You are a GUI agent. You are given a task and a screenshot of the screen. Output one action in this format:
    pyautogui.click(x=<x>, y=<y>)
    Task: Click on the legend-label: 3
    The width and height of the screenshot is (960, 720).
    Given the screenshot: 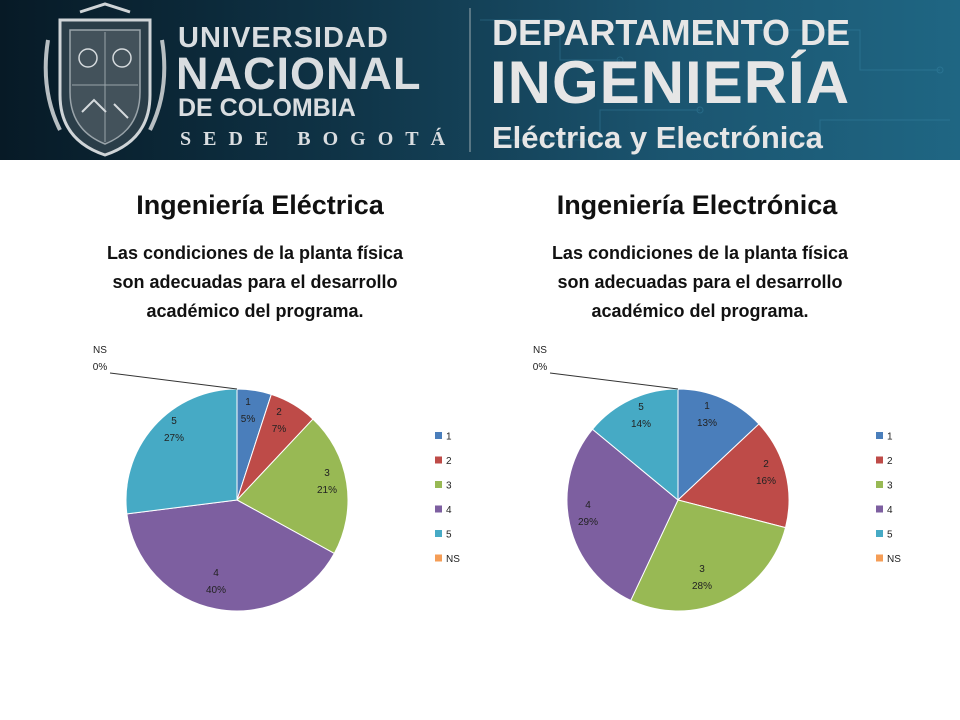 What is the action you would take?
    pyautogui.click(x=449, y=486)
    